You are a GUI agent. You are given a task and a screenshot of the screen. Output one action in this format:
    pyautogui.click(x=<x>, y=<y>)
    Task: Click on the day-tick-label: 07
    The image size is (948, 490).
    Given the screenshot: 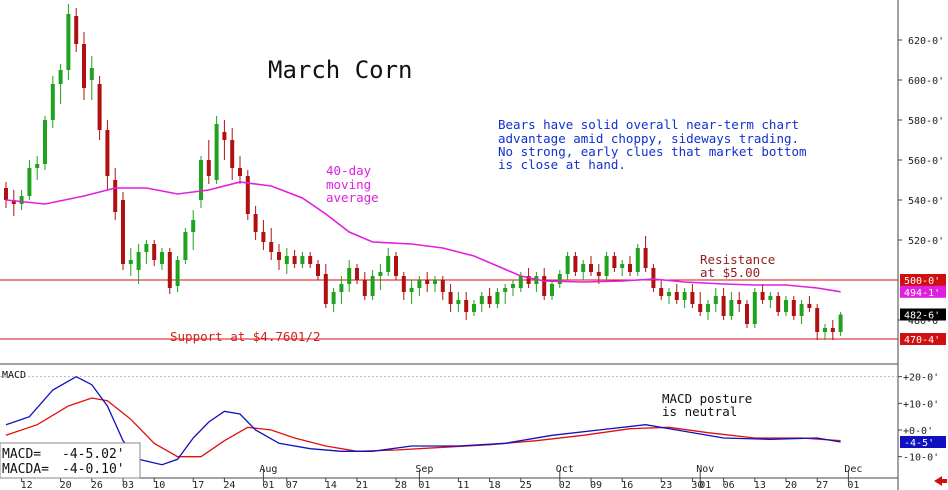 What is the action you would take?
    pyautogui.click(x=292, y=485)
    